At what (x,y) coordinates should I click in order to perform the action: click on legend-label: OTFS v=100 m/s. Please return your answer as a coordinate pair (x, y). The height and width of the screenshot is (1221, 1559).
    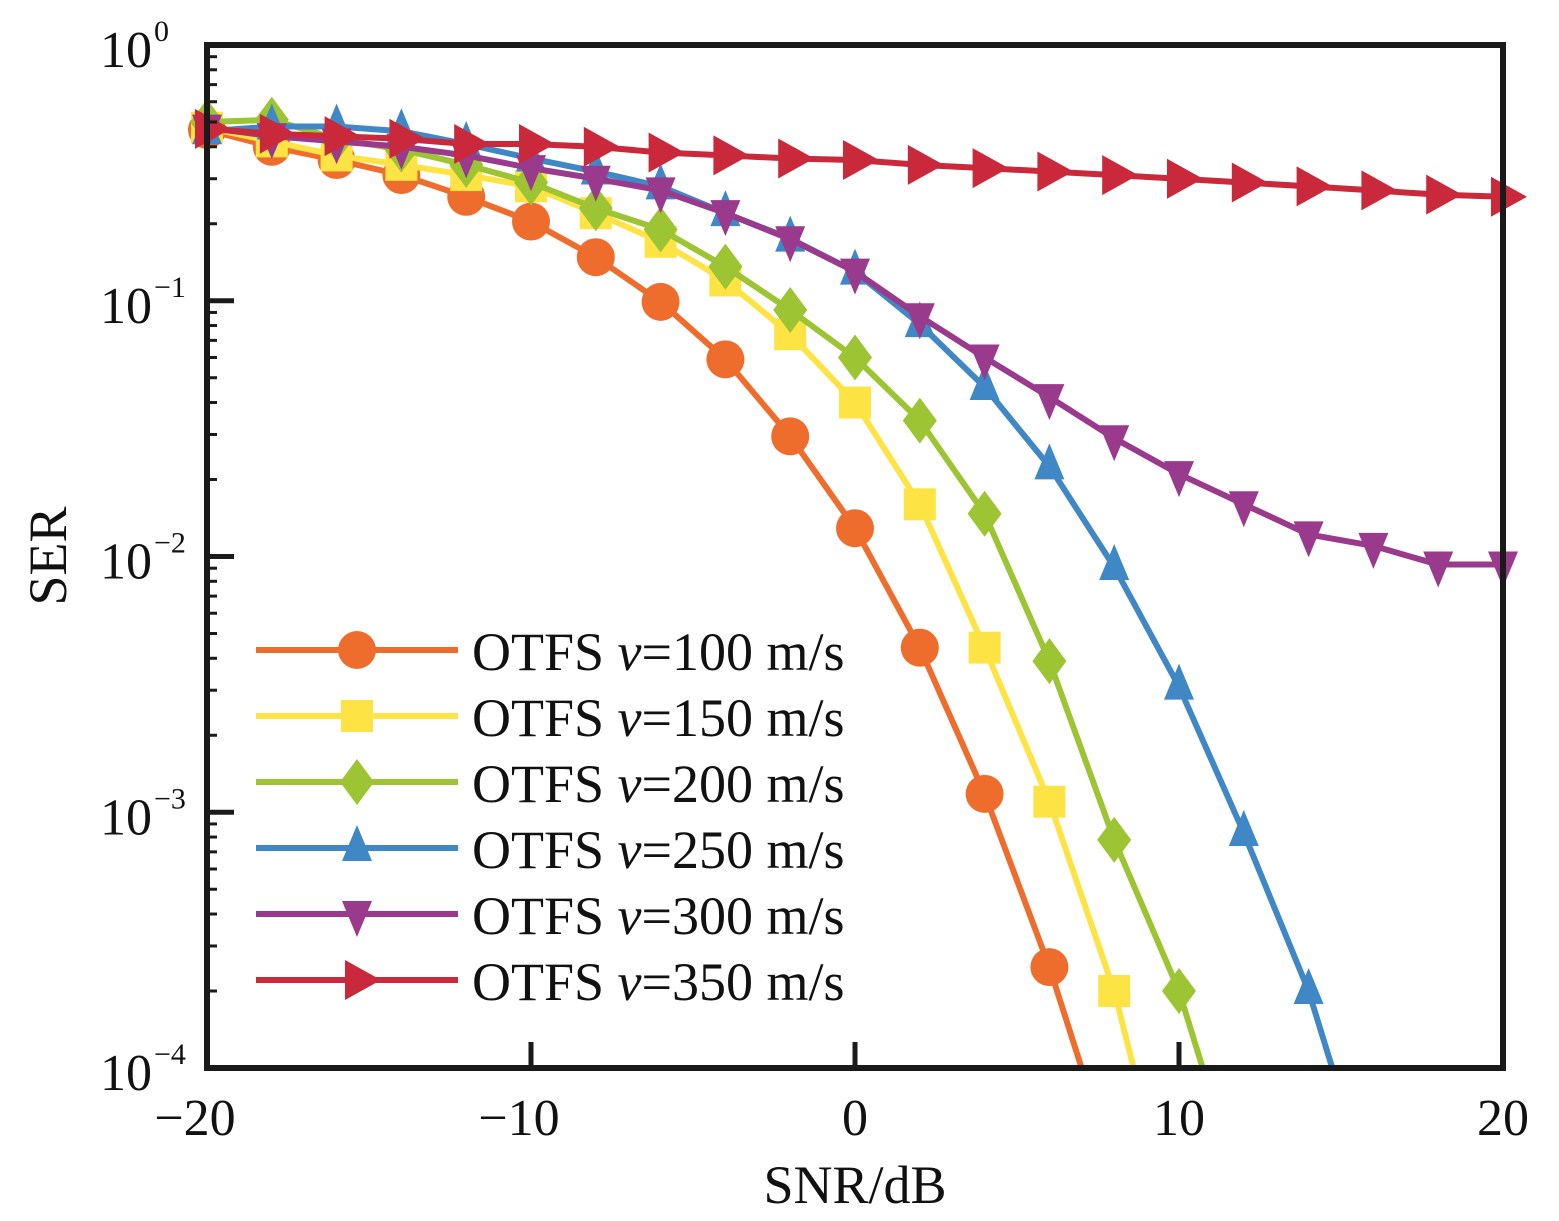
    Looking at the image, I should click on (658, 652).